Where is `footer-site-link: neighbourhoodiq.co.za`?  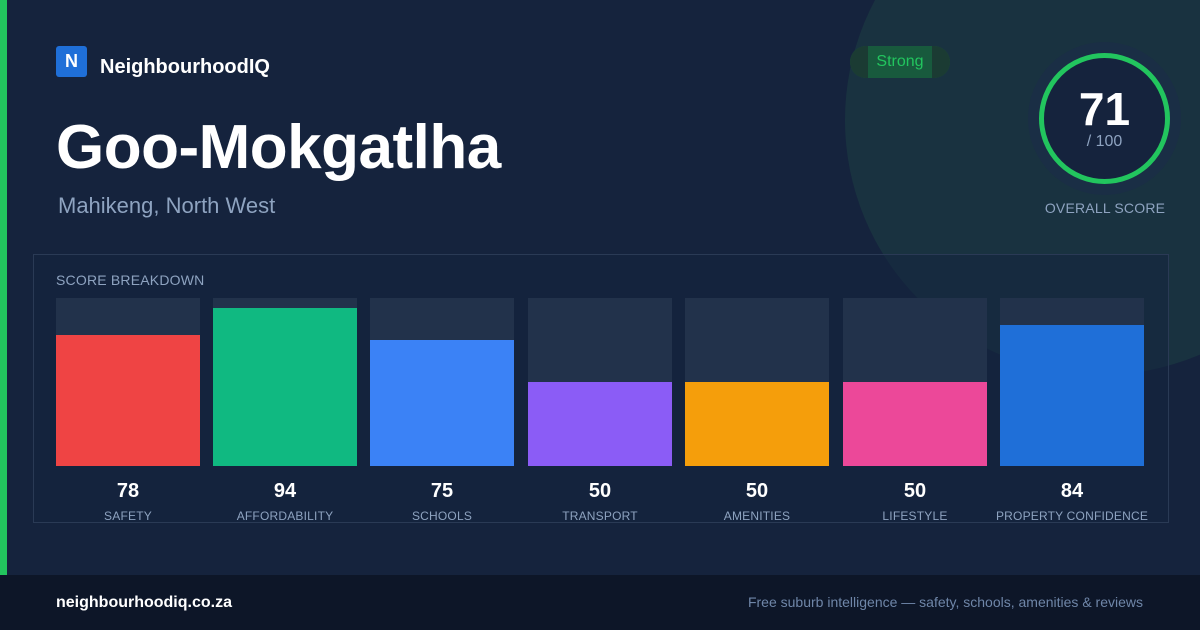
footer-site-link: neighbourhoodiq.co.za is located at coordinates (144, 602).